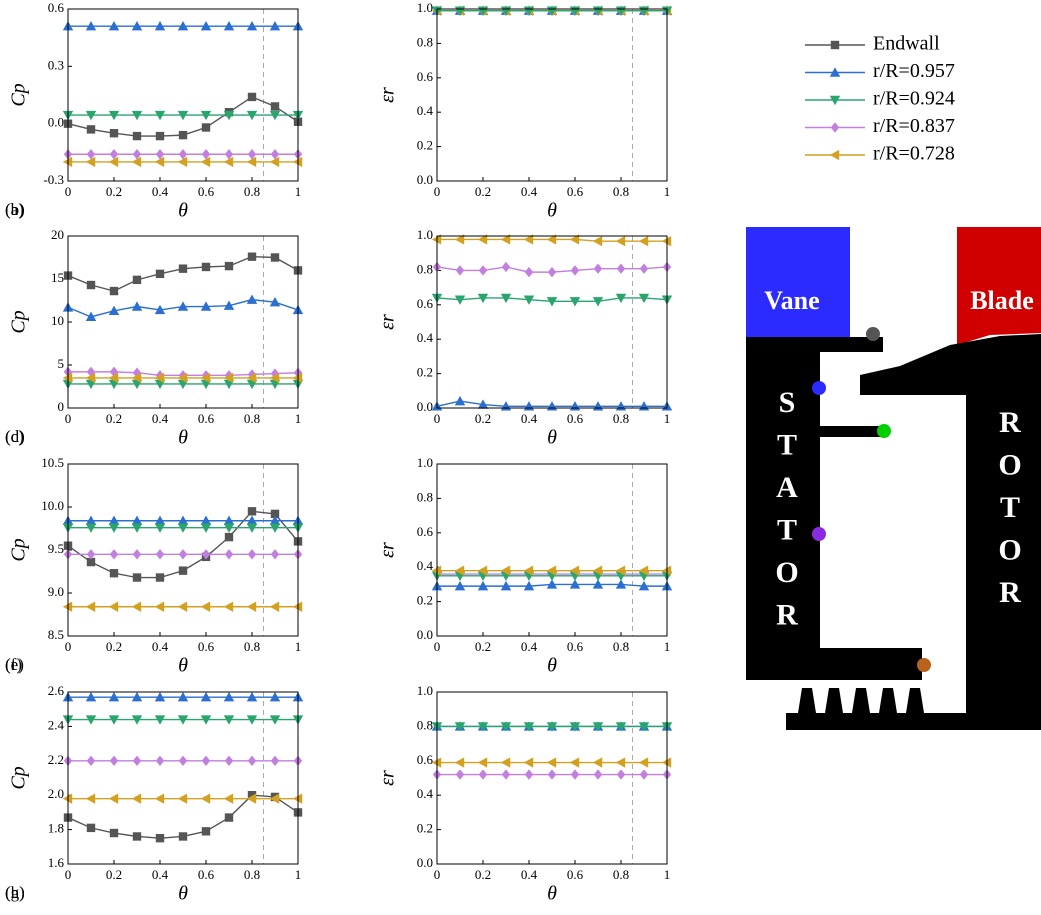 The image size is (1041, 915). Describe the element at coordinates (53, 179) in the screenshot. I see `y-tick-label: -0.3` at that location.